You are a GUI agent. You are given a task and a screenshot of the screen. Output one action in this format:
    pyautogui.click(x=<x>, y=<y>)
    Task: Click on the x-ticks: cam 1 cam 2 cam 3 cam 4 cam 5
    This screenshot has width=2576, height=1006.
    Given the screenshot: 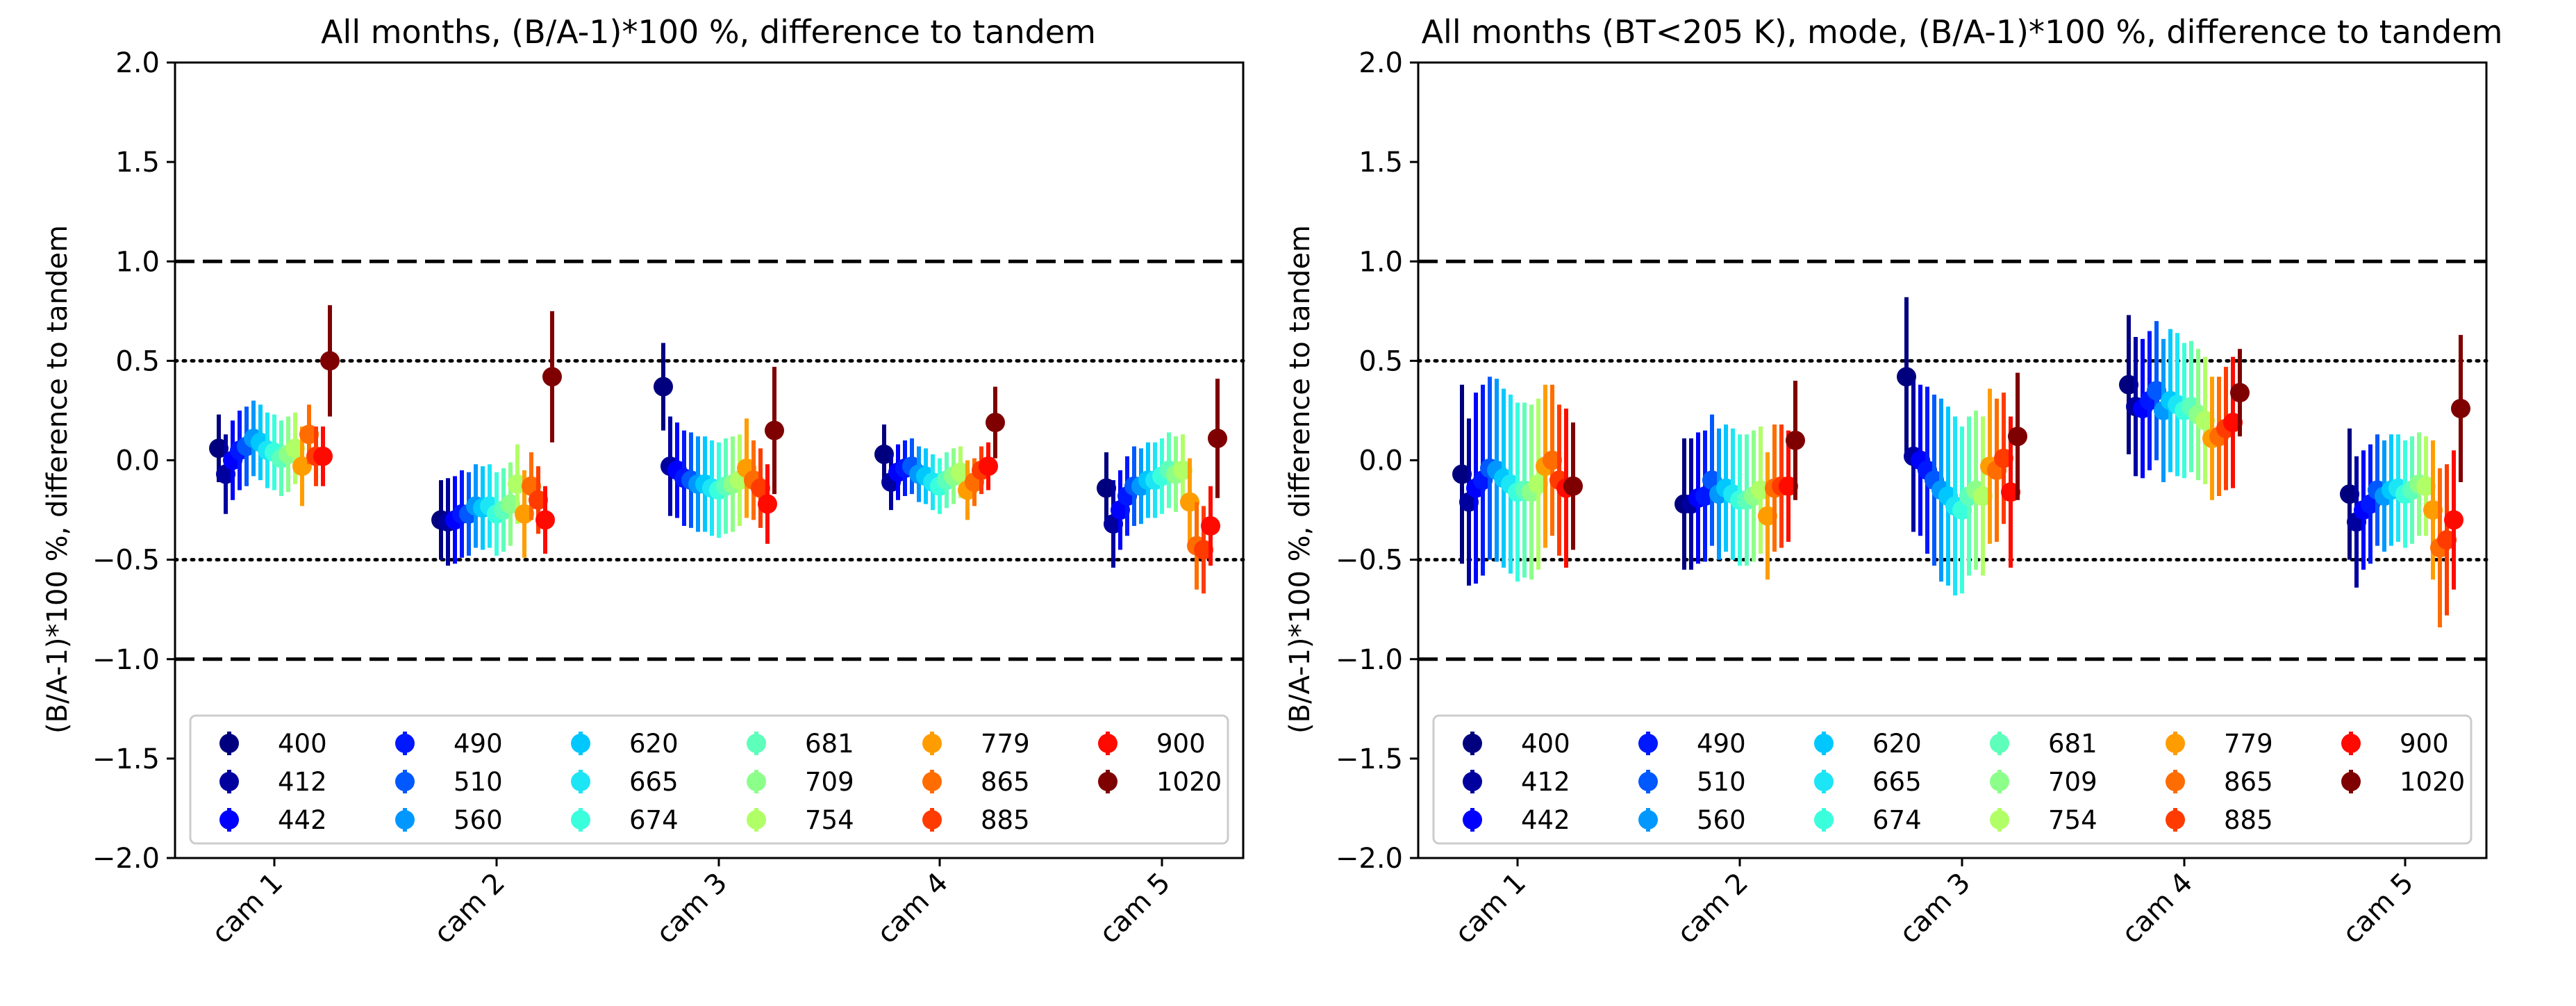 What is the action you would take?
    pyautogui.click(x=691, y=904)
    